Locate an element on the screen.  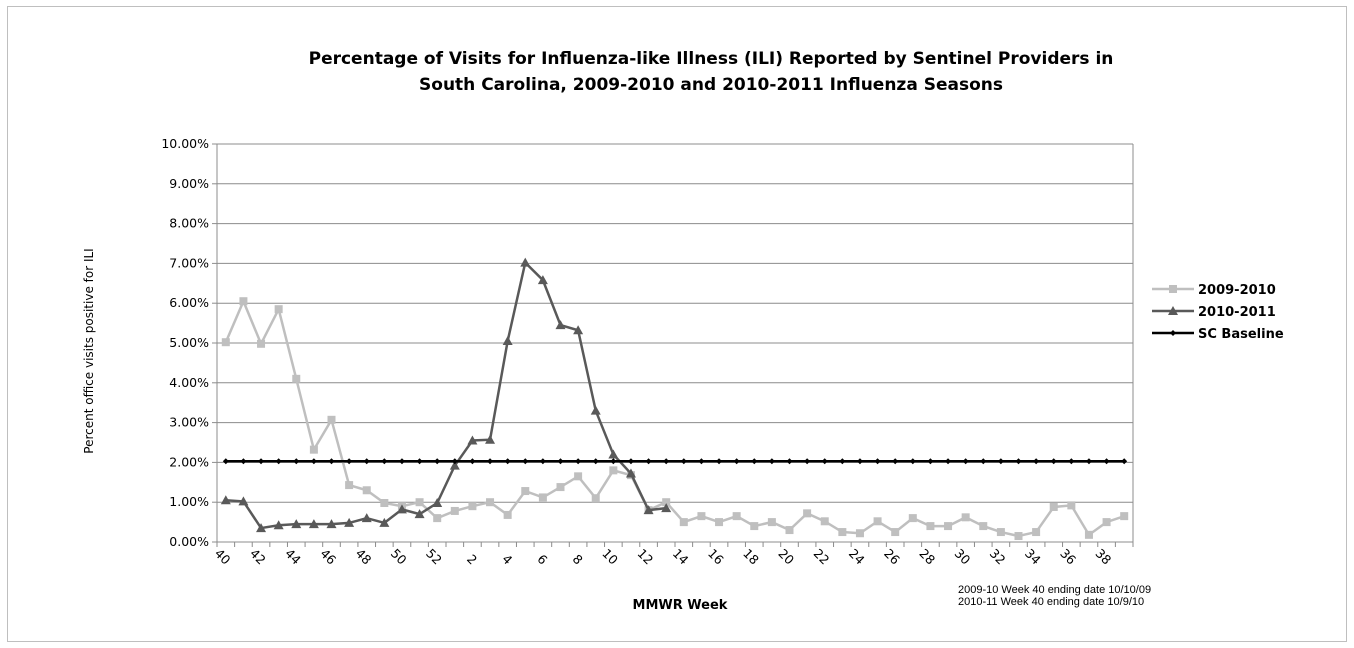
legend-item: SC Baseline is located at coordinates (1218, 334).